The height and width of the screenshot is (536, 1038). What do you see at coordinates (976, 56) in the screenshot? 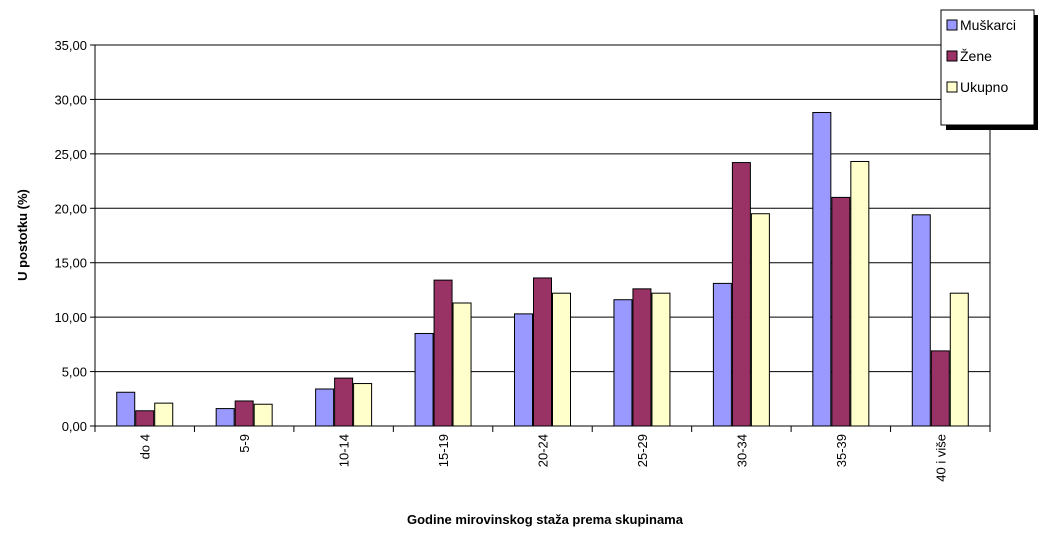
I see `legend-label-1: Žene` at bounding box center [976, 56].